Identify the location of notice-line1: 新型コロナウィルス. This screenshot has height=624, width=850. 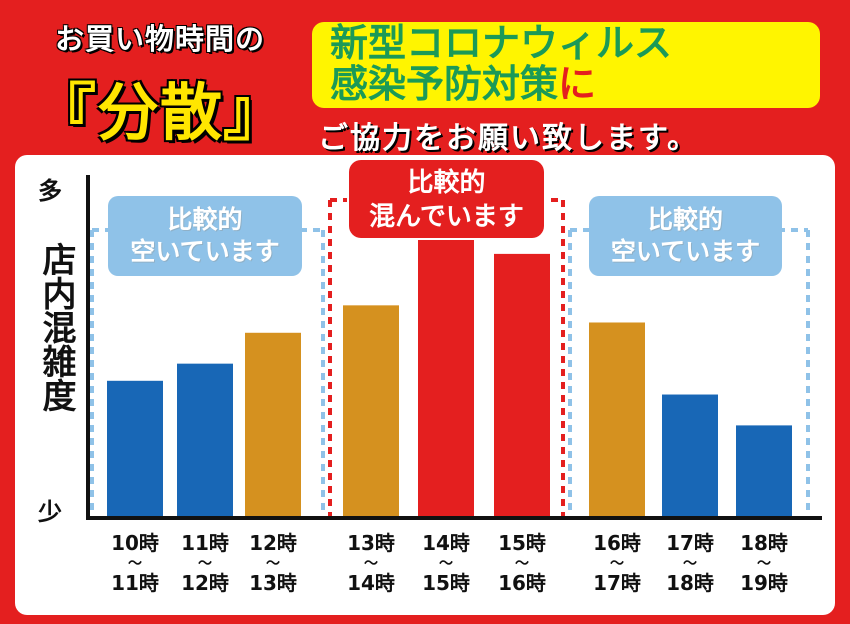
(501, 43).